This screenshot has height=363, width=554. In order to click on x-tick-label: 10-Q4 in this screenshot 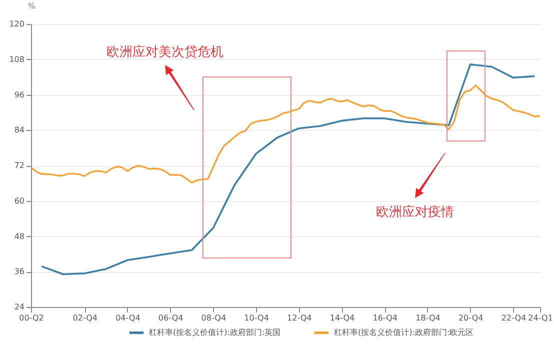, I will do `click(256, 318)`.